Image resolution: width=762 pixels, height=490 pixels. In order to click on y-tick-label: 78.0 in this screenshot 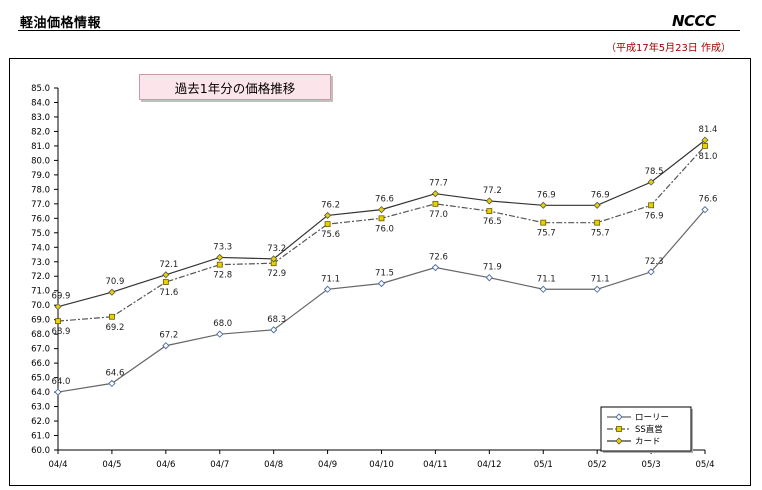, I will do `click(40, 190)`.